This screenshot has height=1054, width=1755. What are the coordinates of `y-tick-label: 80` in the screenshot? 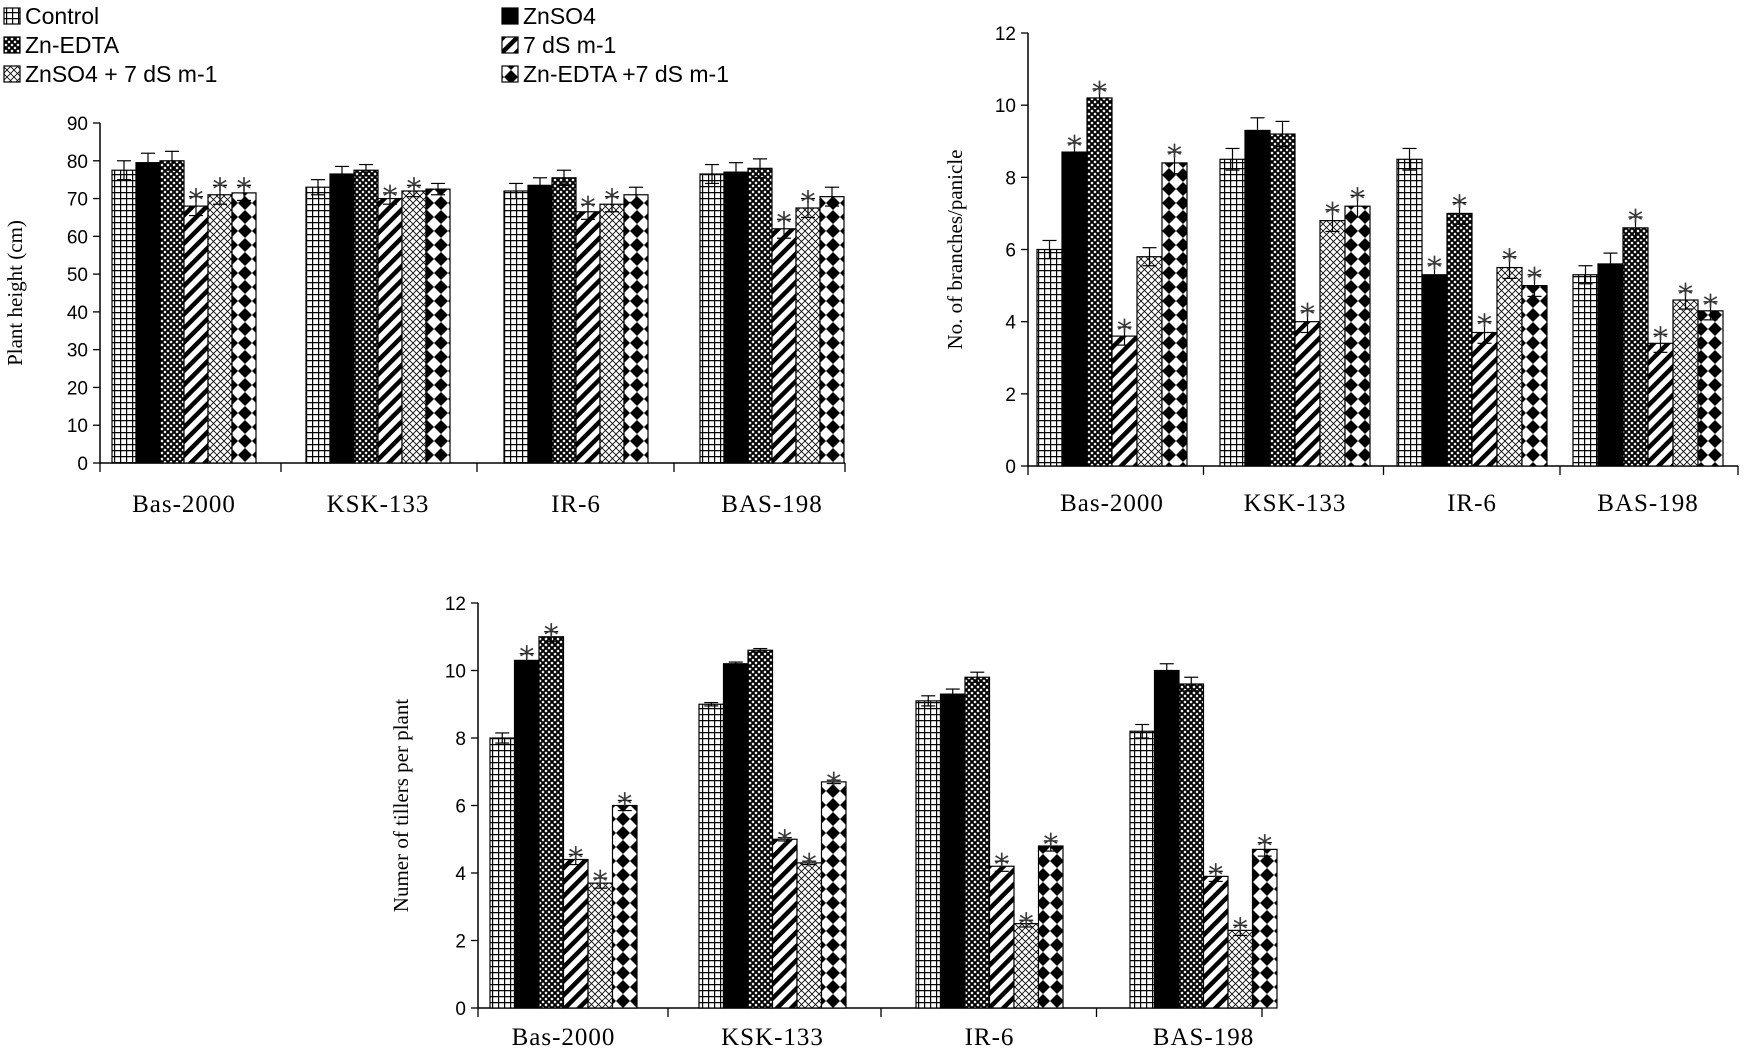 It's located at (77, 162).